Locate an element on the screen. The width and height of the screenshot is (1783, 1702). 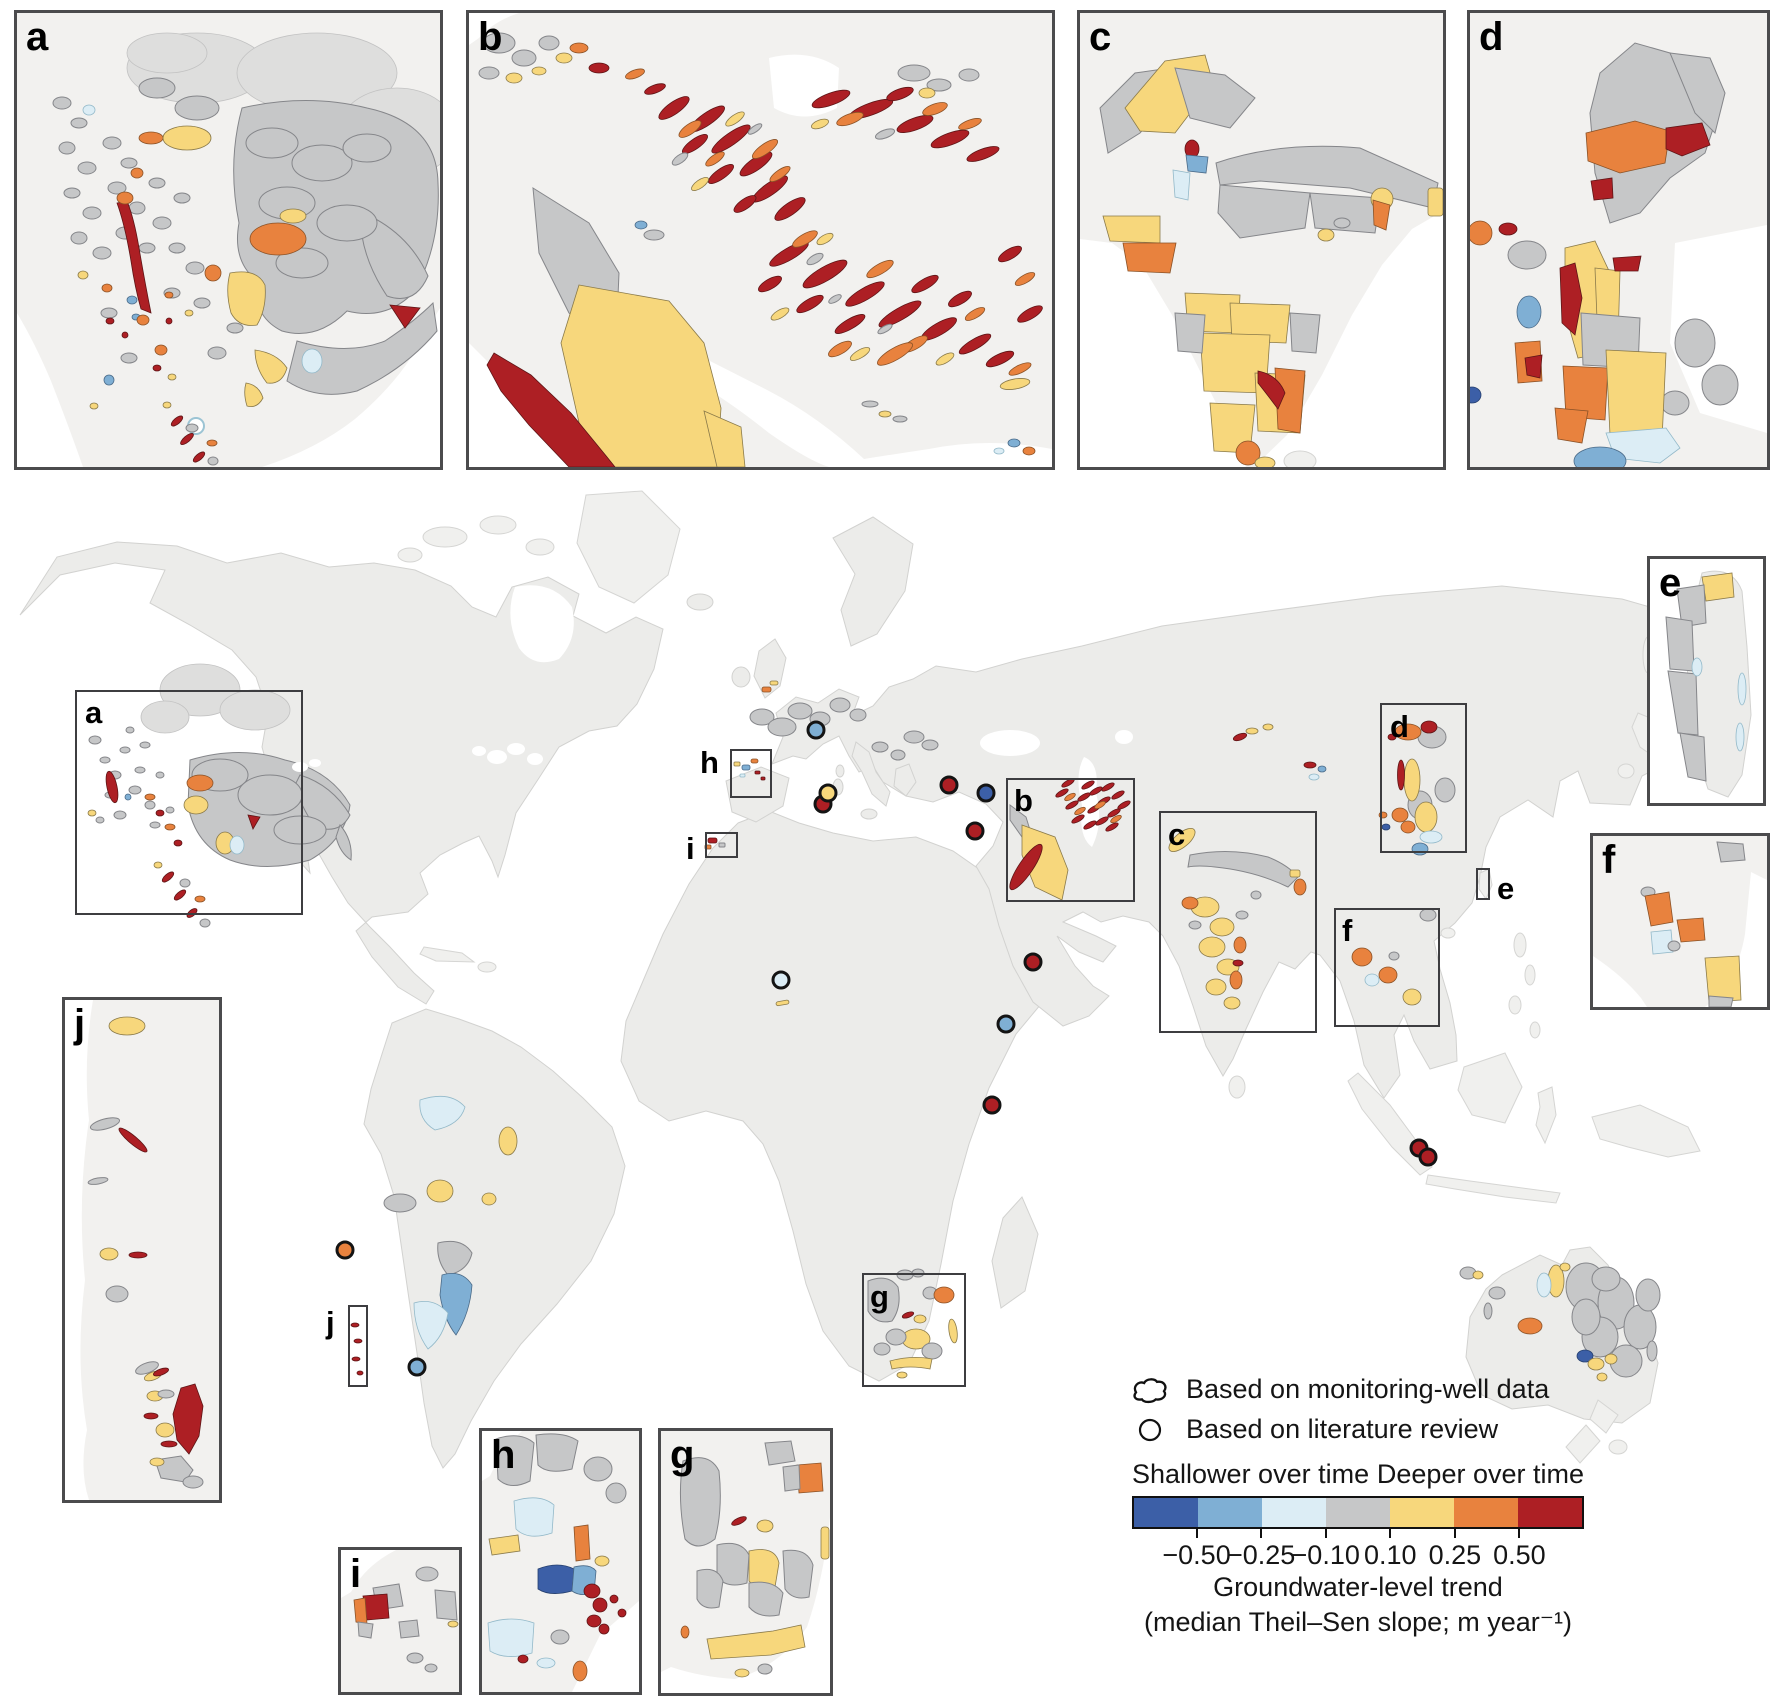
colorbar-tick-label: −0.50 is located at coordinates (1196, 1555).